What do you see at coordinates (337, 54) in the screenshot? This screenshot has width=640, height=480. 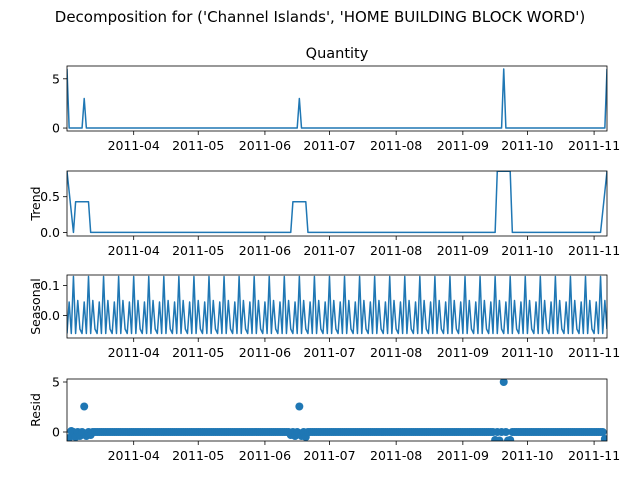 I see `panel-title: Quantity` at bounding box center [337, 54].